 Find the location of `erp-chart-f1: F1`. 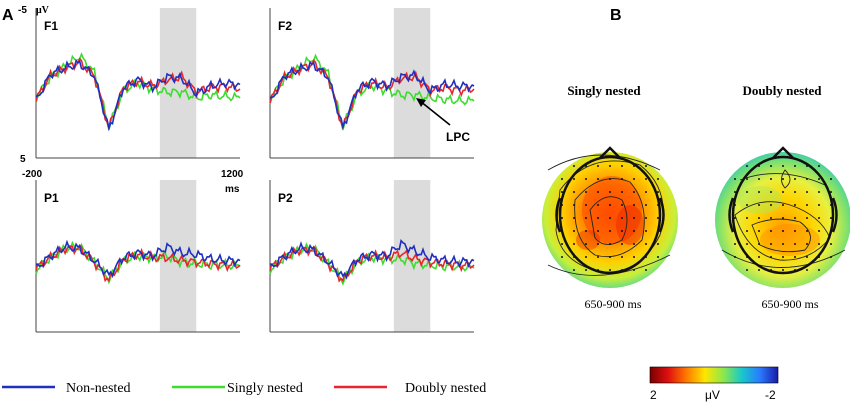

erp-chart-f1: F1 is located at coordinates (138, 83).